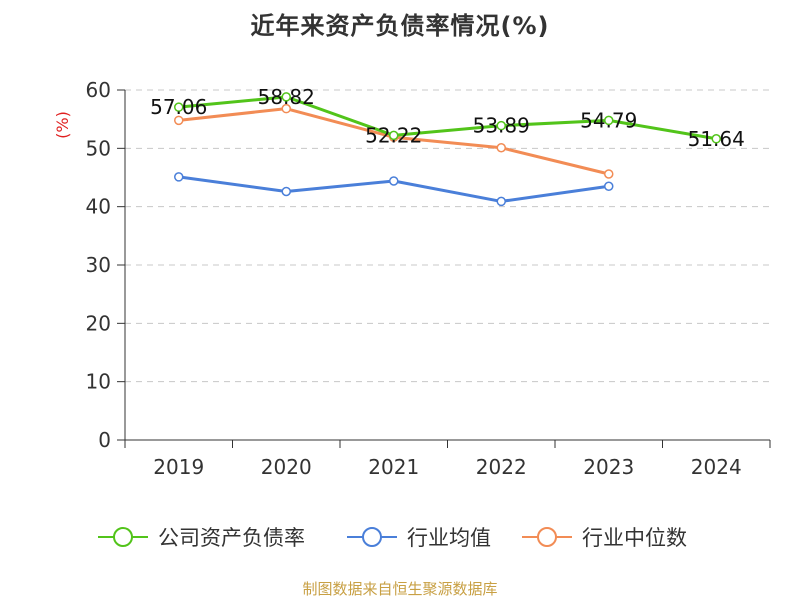  Describe the element at coordinates (178, 467) in the screenshot. I see `x-tick-label: 2019` at that location.